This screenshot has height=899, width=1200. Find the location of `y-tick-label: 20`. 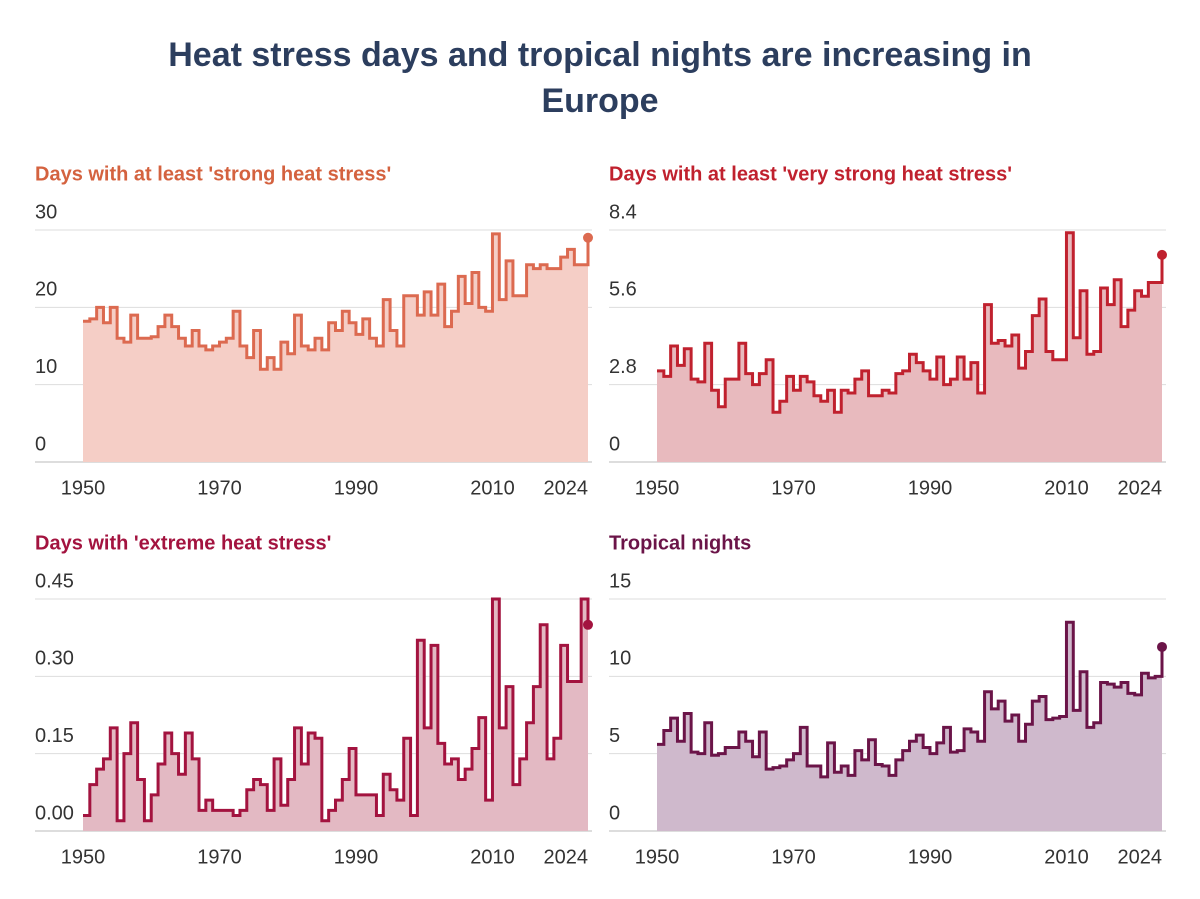

y-tick-label: 20 is located at coordinates (46, 290).